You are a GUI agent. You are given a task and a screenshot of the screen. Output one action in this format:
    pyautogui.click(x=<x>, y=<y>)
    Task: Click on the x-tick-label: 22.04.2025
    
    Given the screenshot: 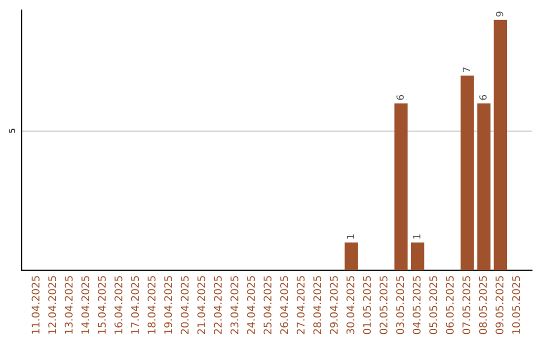 What is the action you would take?
    pyautogui.click(x=218, y=305)
    